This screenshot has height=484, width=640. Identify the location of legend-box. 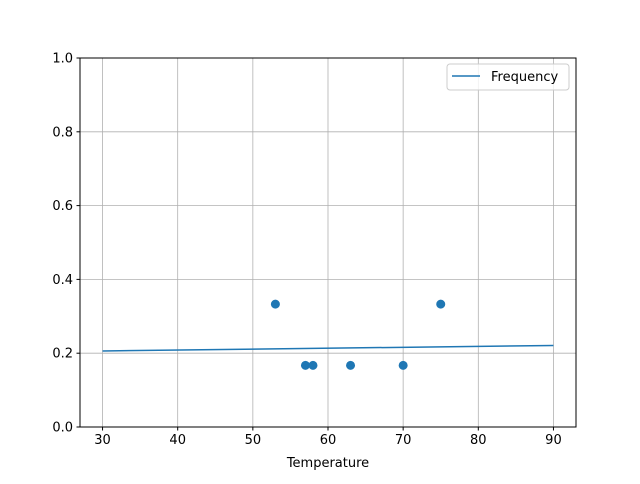
(508, 77).